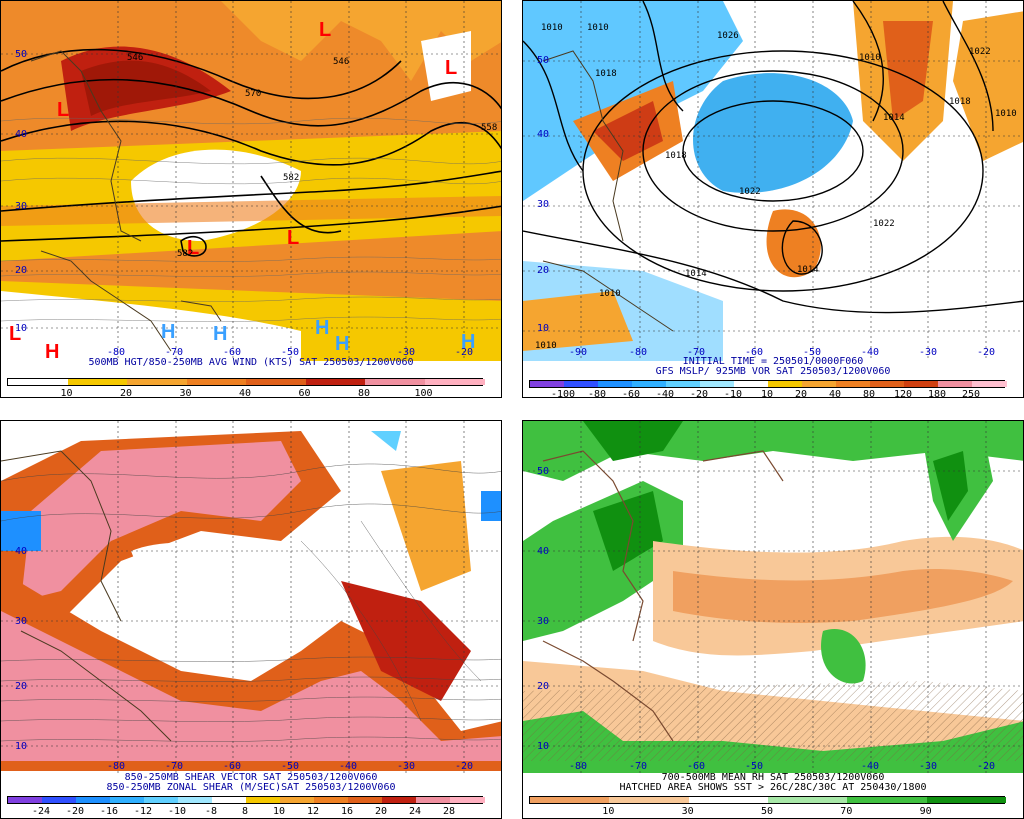  Describe the element at coordinates (937, 393) in the screenshot. I see `color-scale-tick-label: 180` at that location.